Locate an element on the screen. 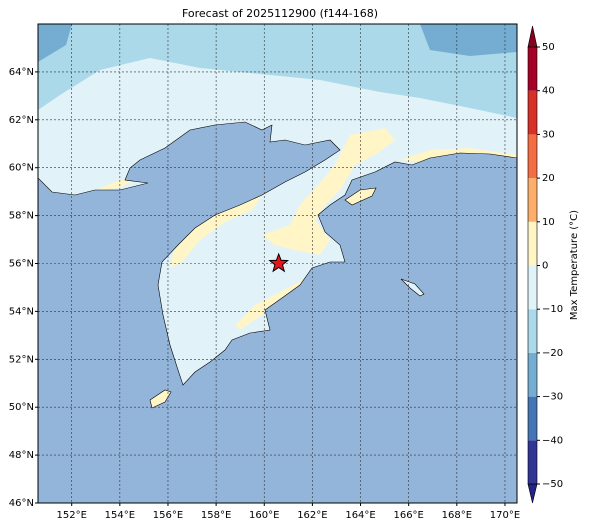 The height and width of the screenshot is (528, 592). colorbar-tick-label: 40 is located at coordinates (548, 91).